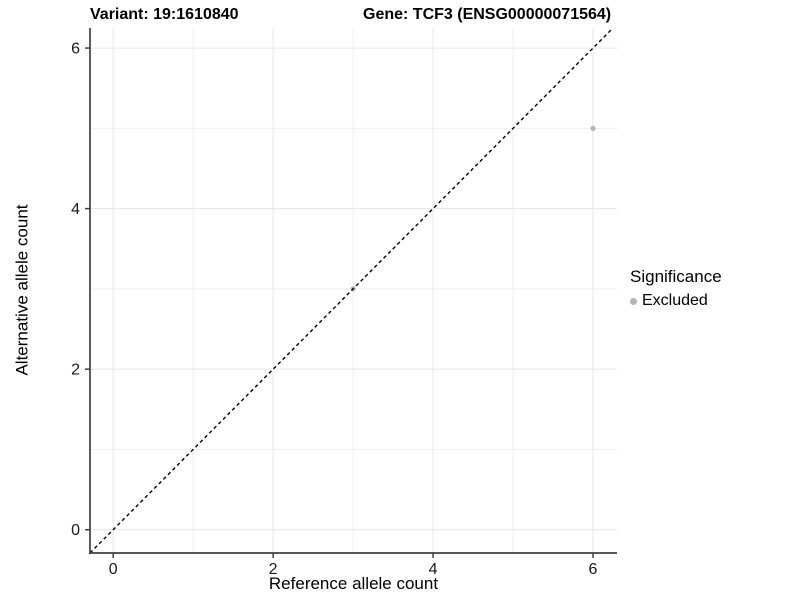 This screenshot has height=600, width=800. I want to click on x-tick-label: 2, so click(273, 569).